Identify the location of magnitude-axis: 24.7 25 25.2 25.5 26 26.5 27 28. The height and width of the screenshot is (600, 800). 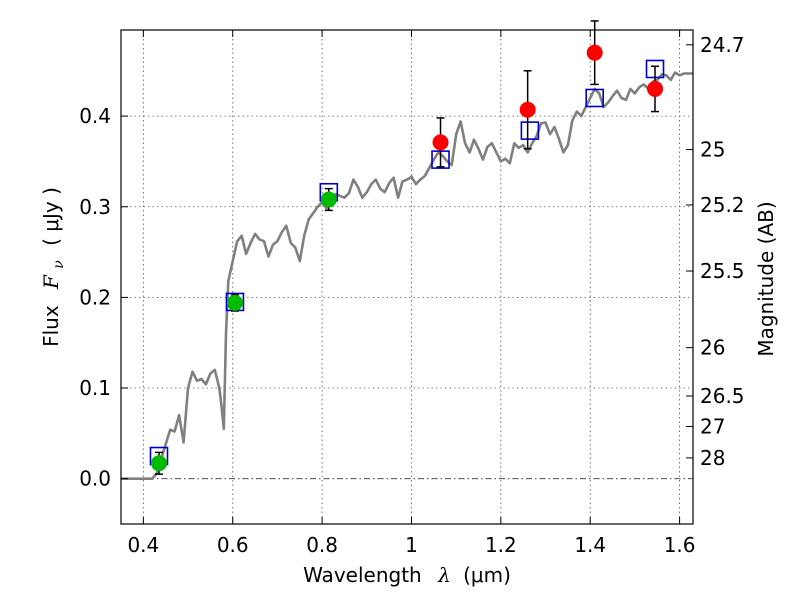
(715, 251).